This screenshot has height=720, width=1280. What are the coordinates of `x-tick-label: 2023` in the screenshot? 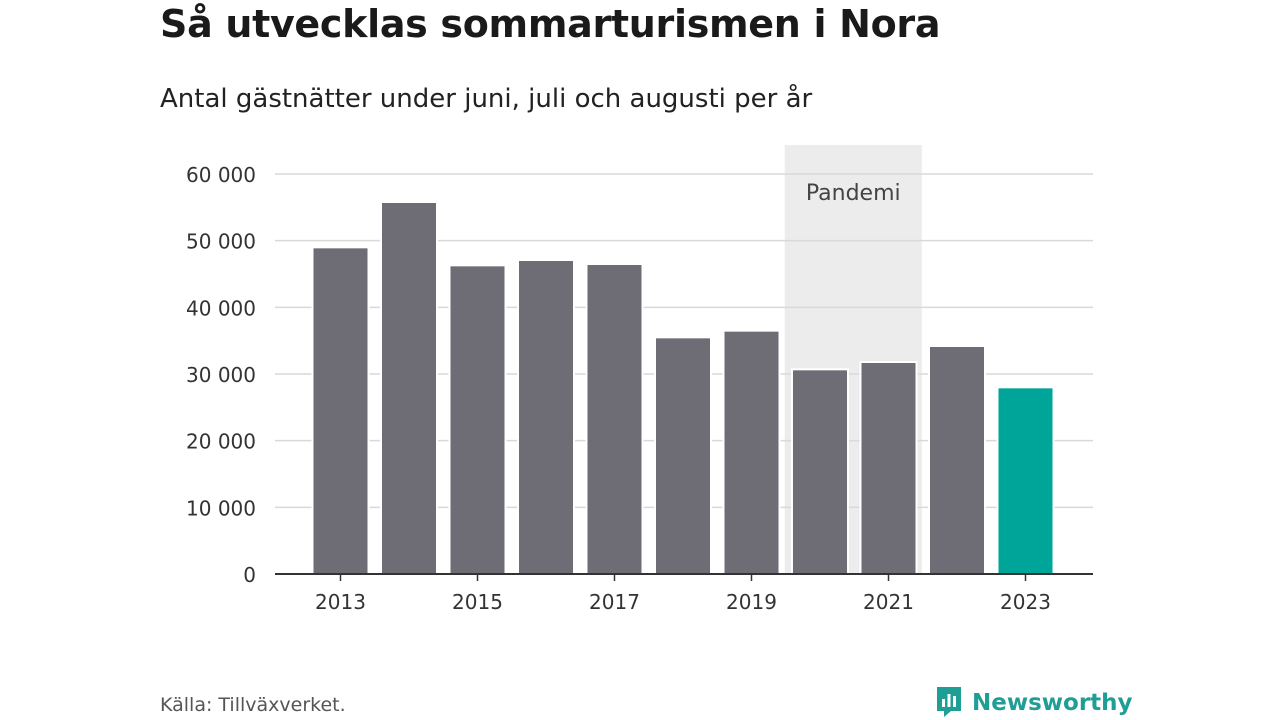 It's located at (1025, 602).